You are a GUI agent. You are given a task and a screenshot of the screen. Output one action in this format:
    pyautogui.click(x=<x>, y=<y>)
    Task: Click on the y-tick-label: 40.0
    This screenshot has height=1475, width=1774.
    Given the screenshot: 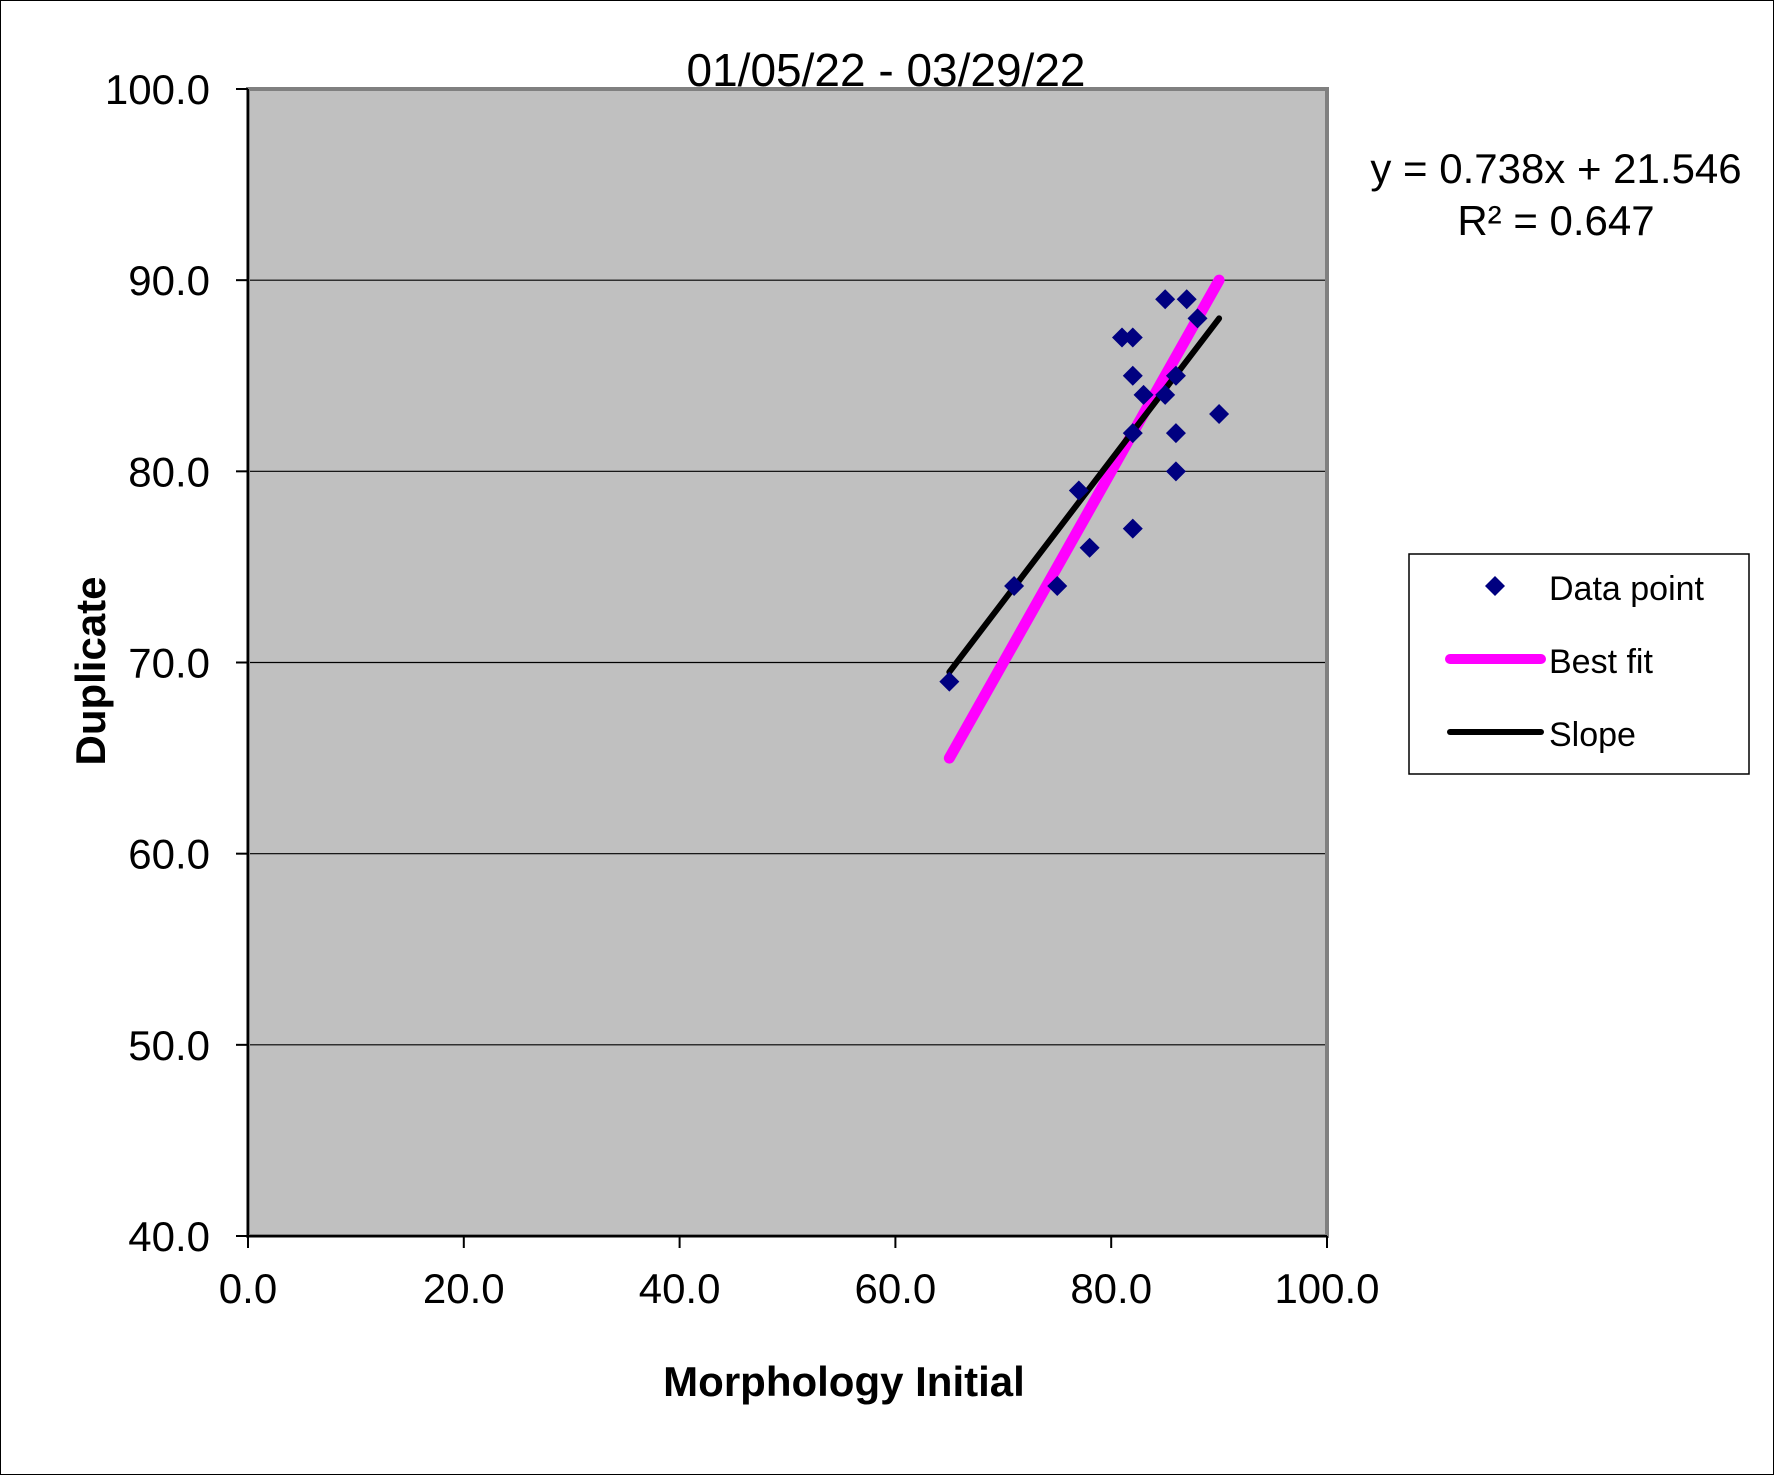 What is the action you would take?
    pyautogui.click(x=169, y=1236)
    